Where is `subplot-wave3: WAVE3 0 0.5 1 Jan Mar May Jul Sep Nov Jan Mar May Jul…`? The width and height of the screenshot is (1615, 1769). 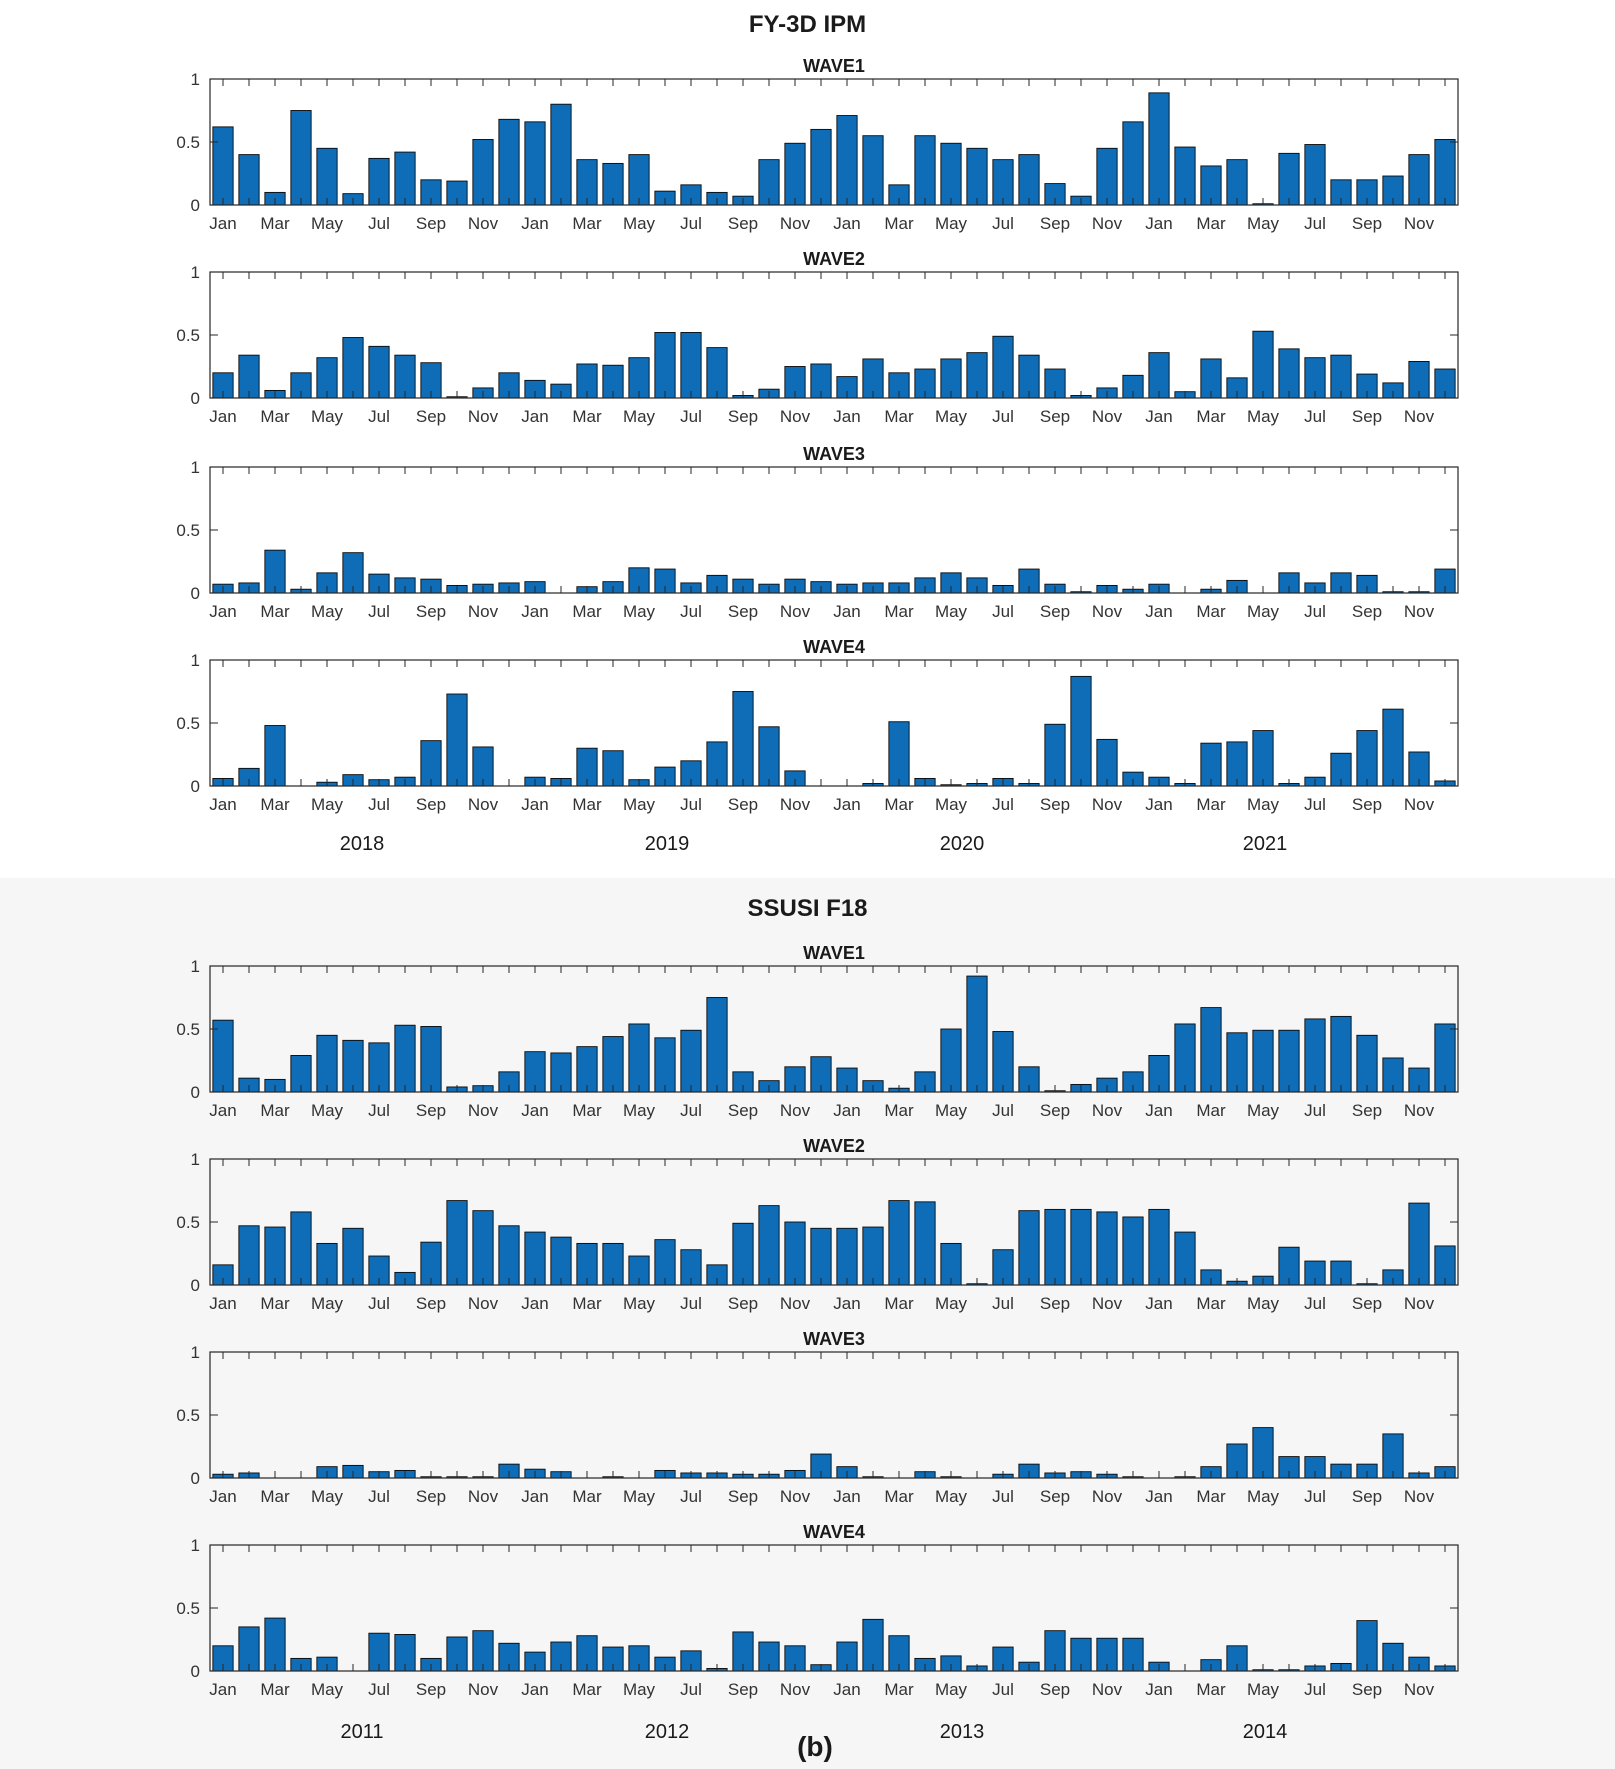 subplot-wave3: WAVE3 0 0.5 1 Jan Mar May Jul Sep Nov Jan Mar May Jul… is located at coordinates (817, 532).